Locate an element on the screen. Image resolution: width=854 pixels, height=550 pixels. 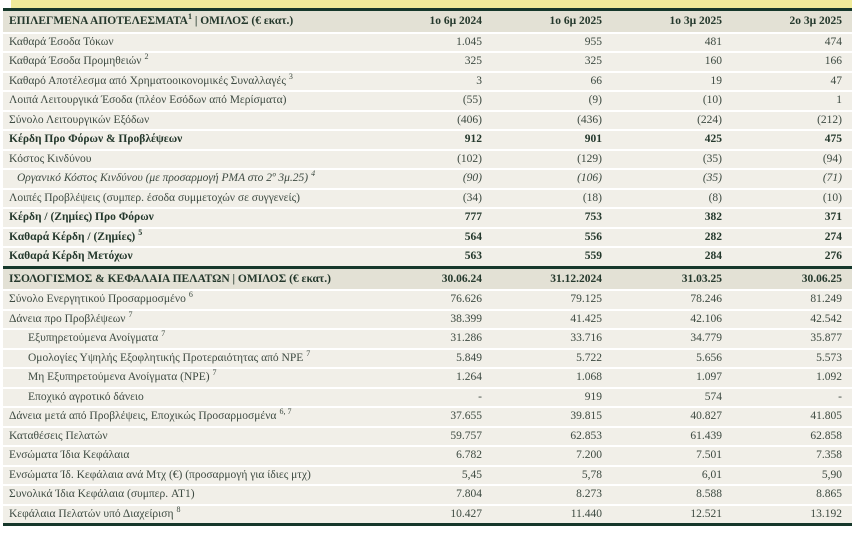
value-cell: 7.501 is located at coordinates (672, 456).